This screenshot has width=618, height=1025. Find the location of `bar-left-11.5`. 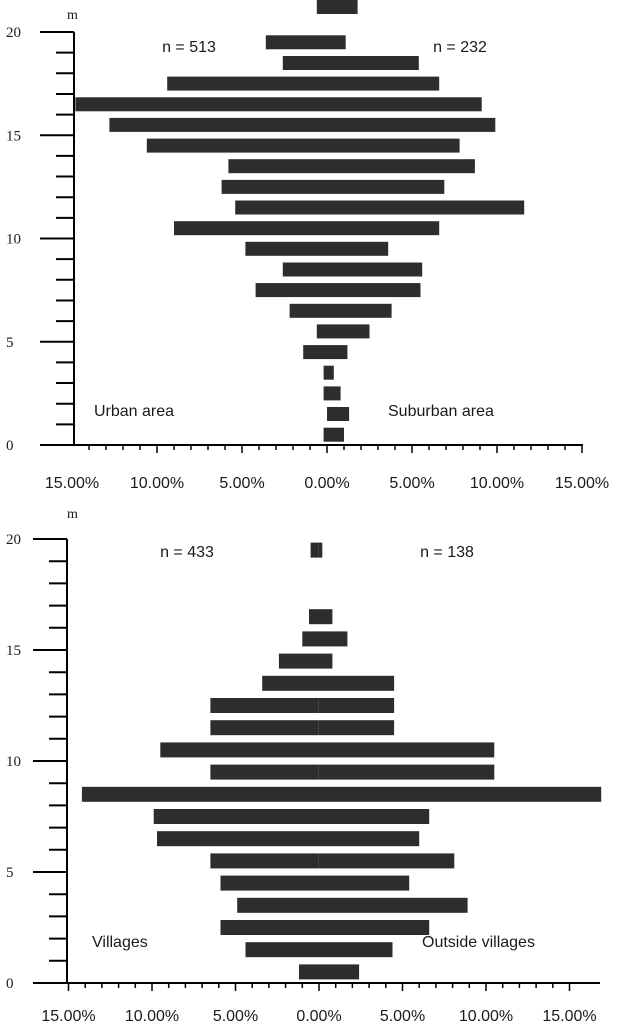

bar-left-11.5 is located at coordinates (281, 207).